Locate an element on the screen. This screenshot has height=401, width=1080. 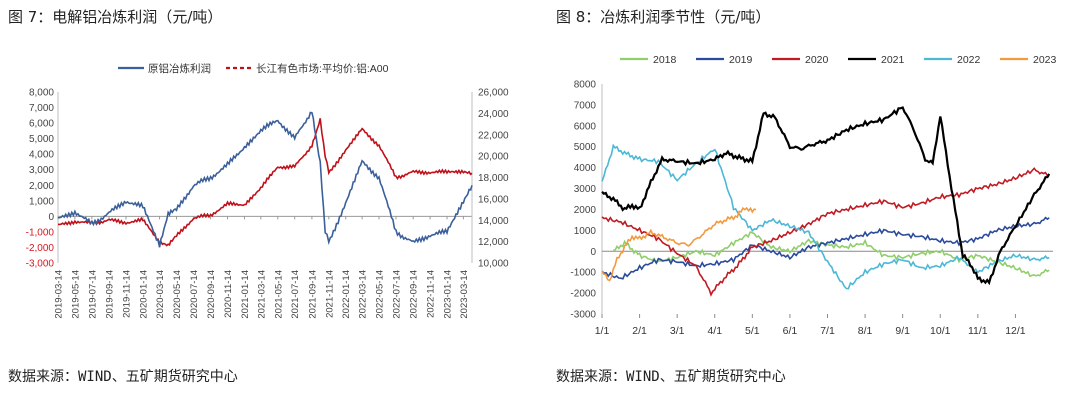
x-tick-label: 2023-01-14 is located at coordinates (448, 294).